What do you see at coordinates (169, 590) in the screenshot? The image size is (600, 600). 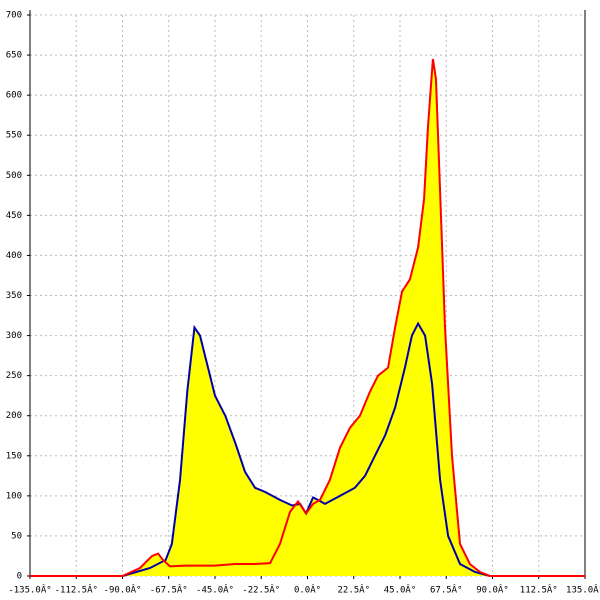 I see `x-tick-label: -67.5Â°` at bounding box center [169, 590].